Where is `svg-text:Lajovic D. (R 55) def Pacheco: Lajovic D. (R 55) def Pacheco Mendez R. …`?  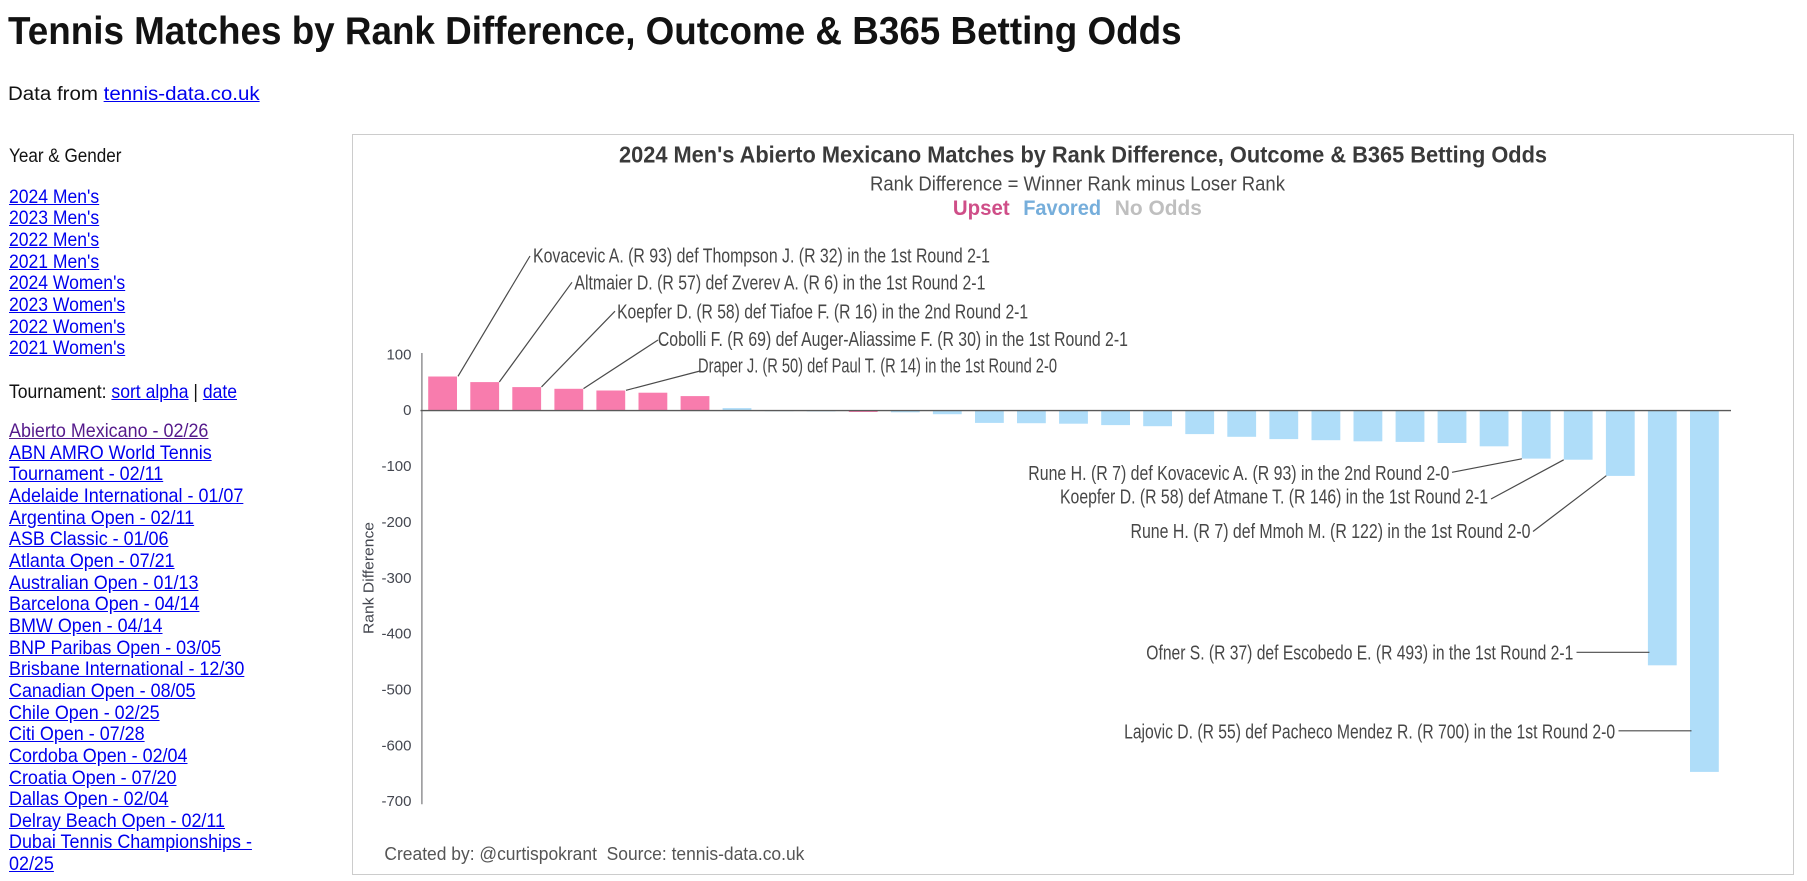 svg-text:Lajovic D. (R 55) def Pacheco: Lajovic D. (R 55) def Pacheco Mendez R. … is located at coordinates (1369, 732).